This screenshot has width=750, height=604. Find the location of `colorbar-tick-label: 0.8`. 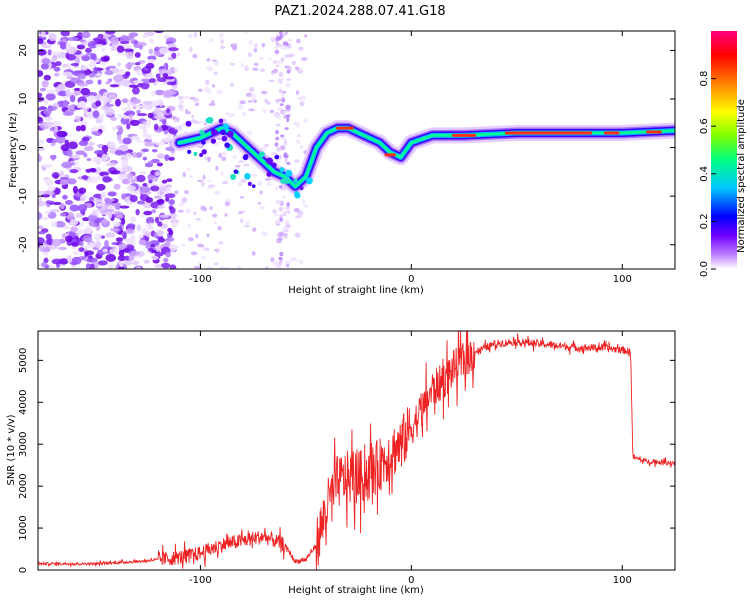

colorbar-tick-label: 0.8 is located at coordinates (704, 79).